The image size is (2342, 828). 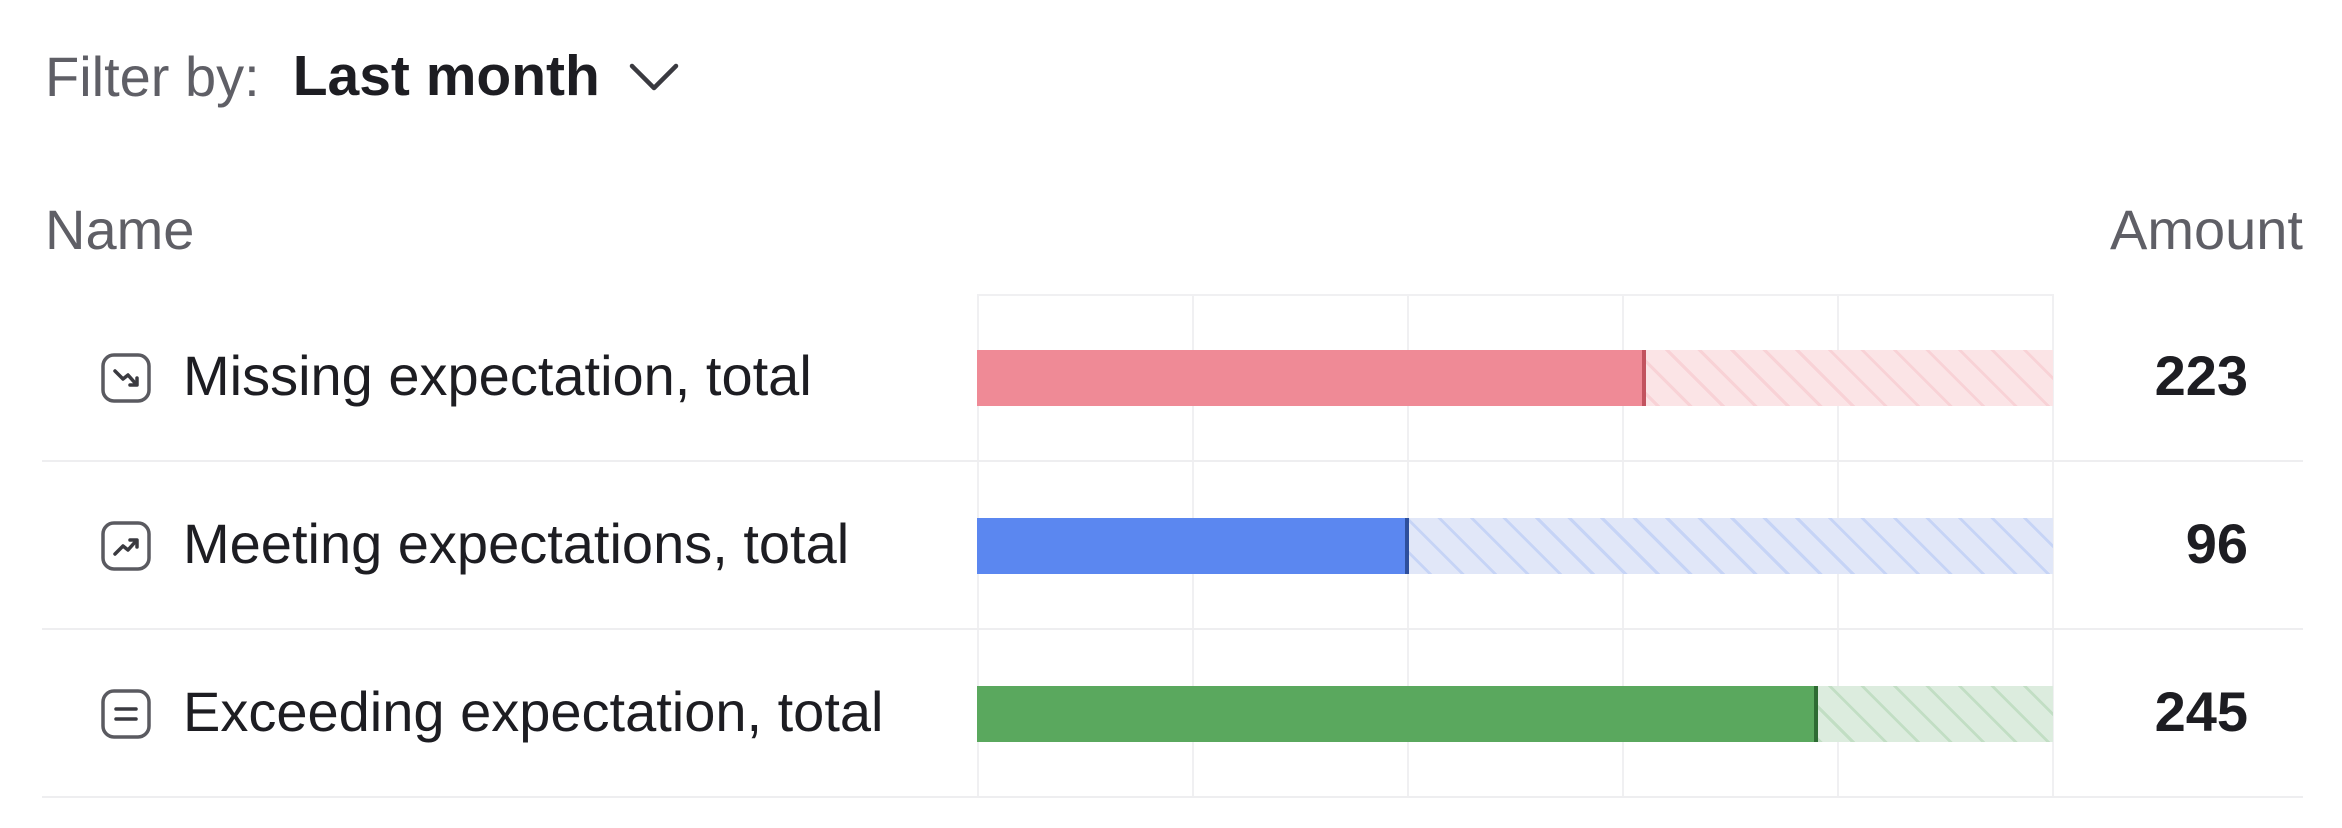 What do you see at coordinates (2053, 545) in the screenshot?
I see `chart-grid-line` at bounding box center [2053, 545].